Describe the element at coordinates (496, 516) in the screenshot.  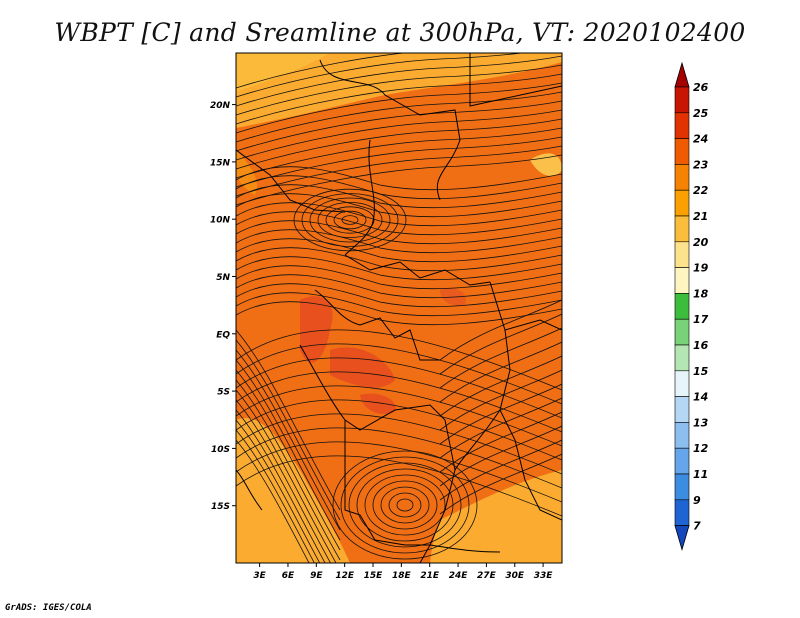
I see `wbpt-cool-patch-southeast` at that location.